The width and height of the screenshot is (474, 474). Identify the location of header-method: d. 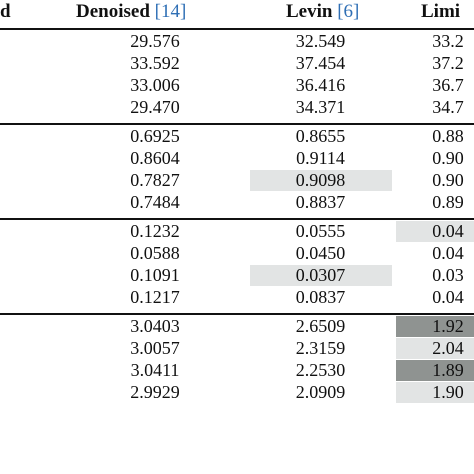
(5, 14).